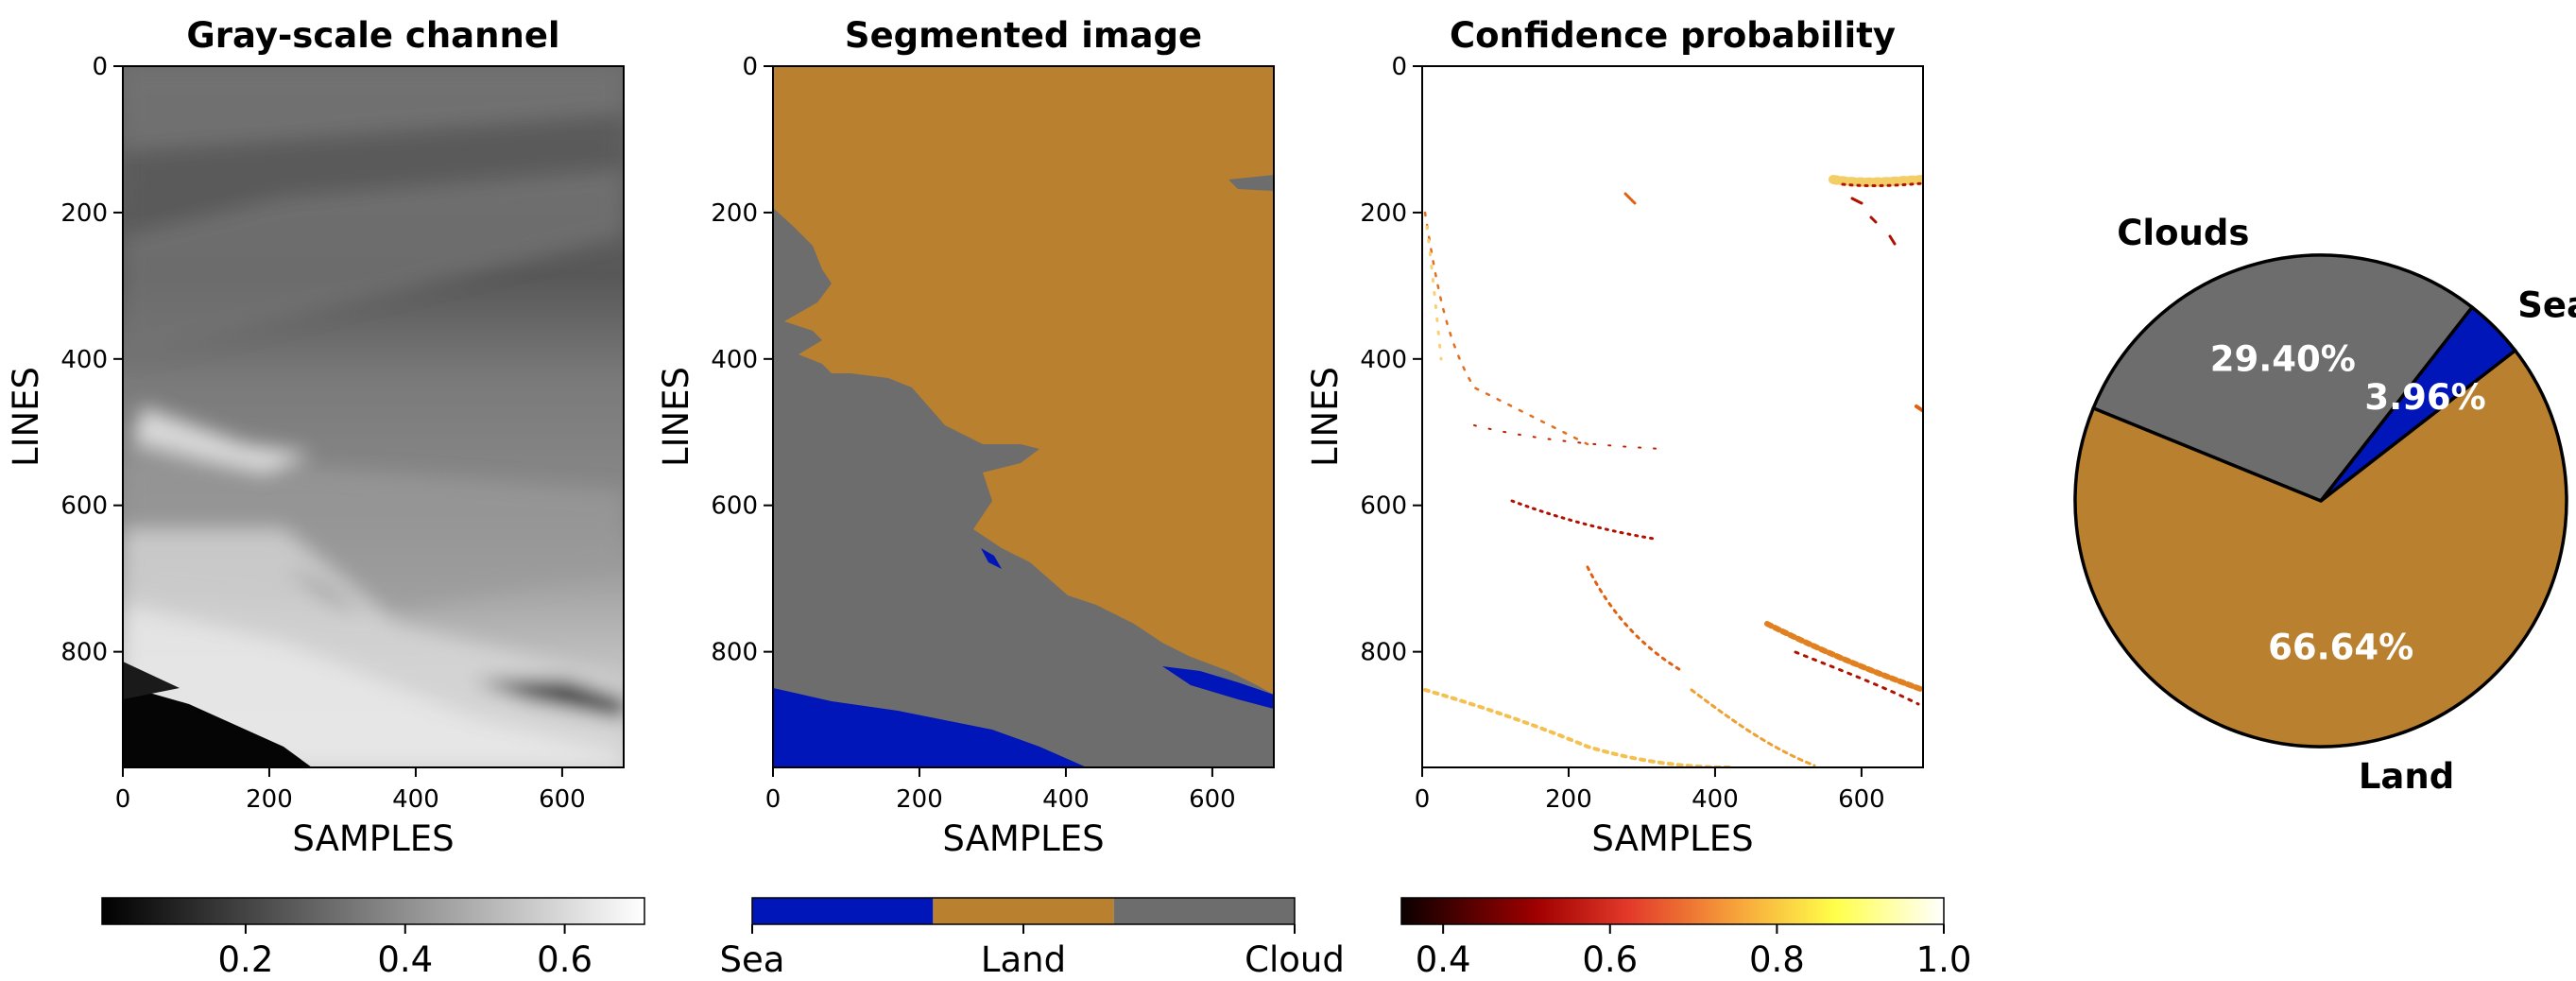 This screenshot has width=2576, height=981. What do you see at coordinates (1325, 417) in the screenshot?
I see `confidence-ylabel: LINES` at bounding box center [1325, 417].